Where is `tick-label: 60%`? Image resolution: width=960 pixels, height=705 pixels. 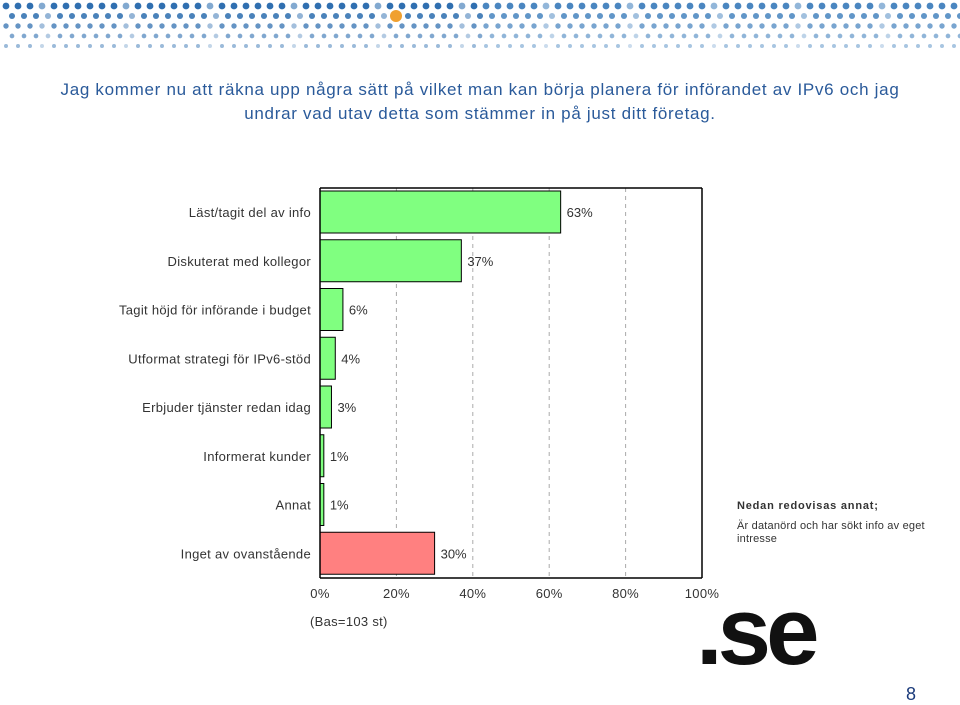
tick-label: 60% is located at coordinates (549, 593).